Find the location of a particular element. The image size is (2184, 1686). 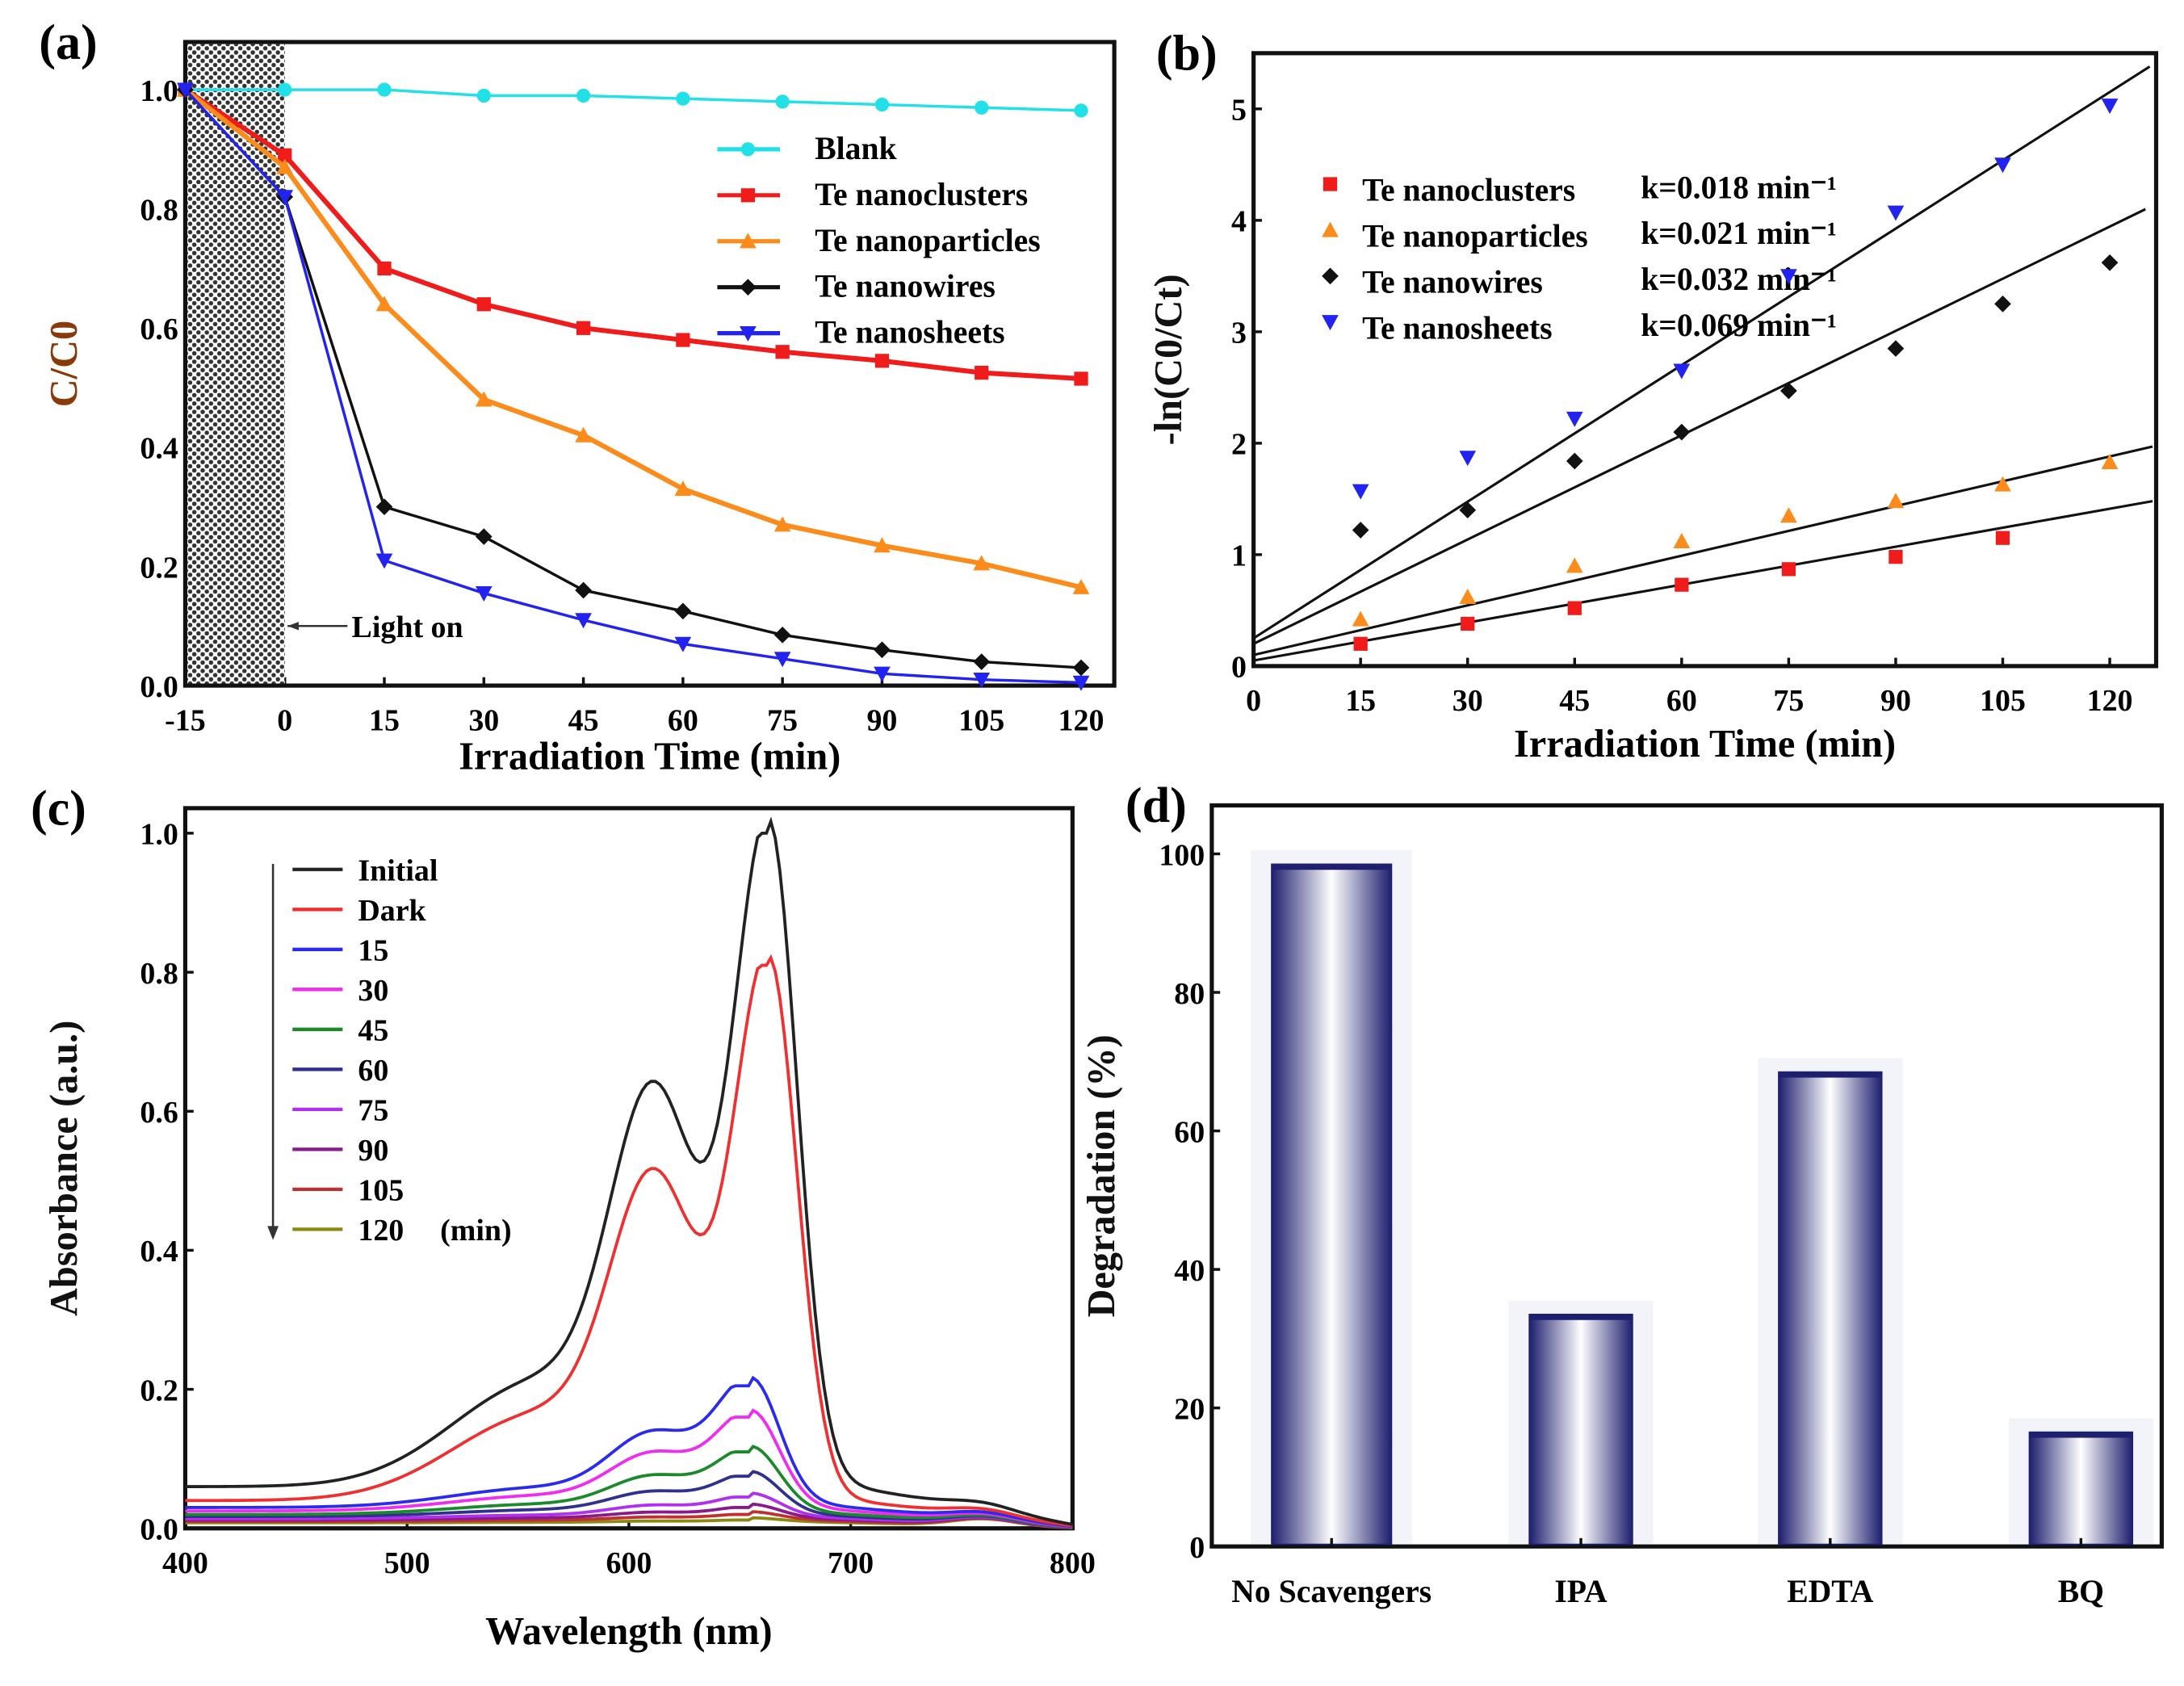

y-tick-label: 0.4 is located at coordinates (159, 449).